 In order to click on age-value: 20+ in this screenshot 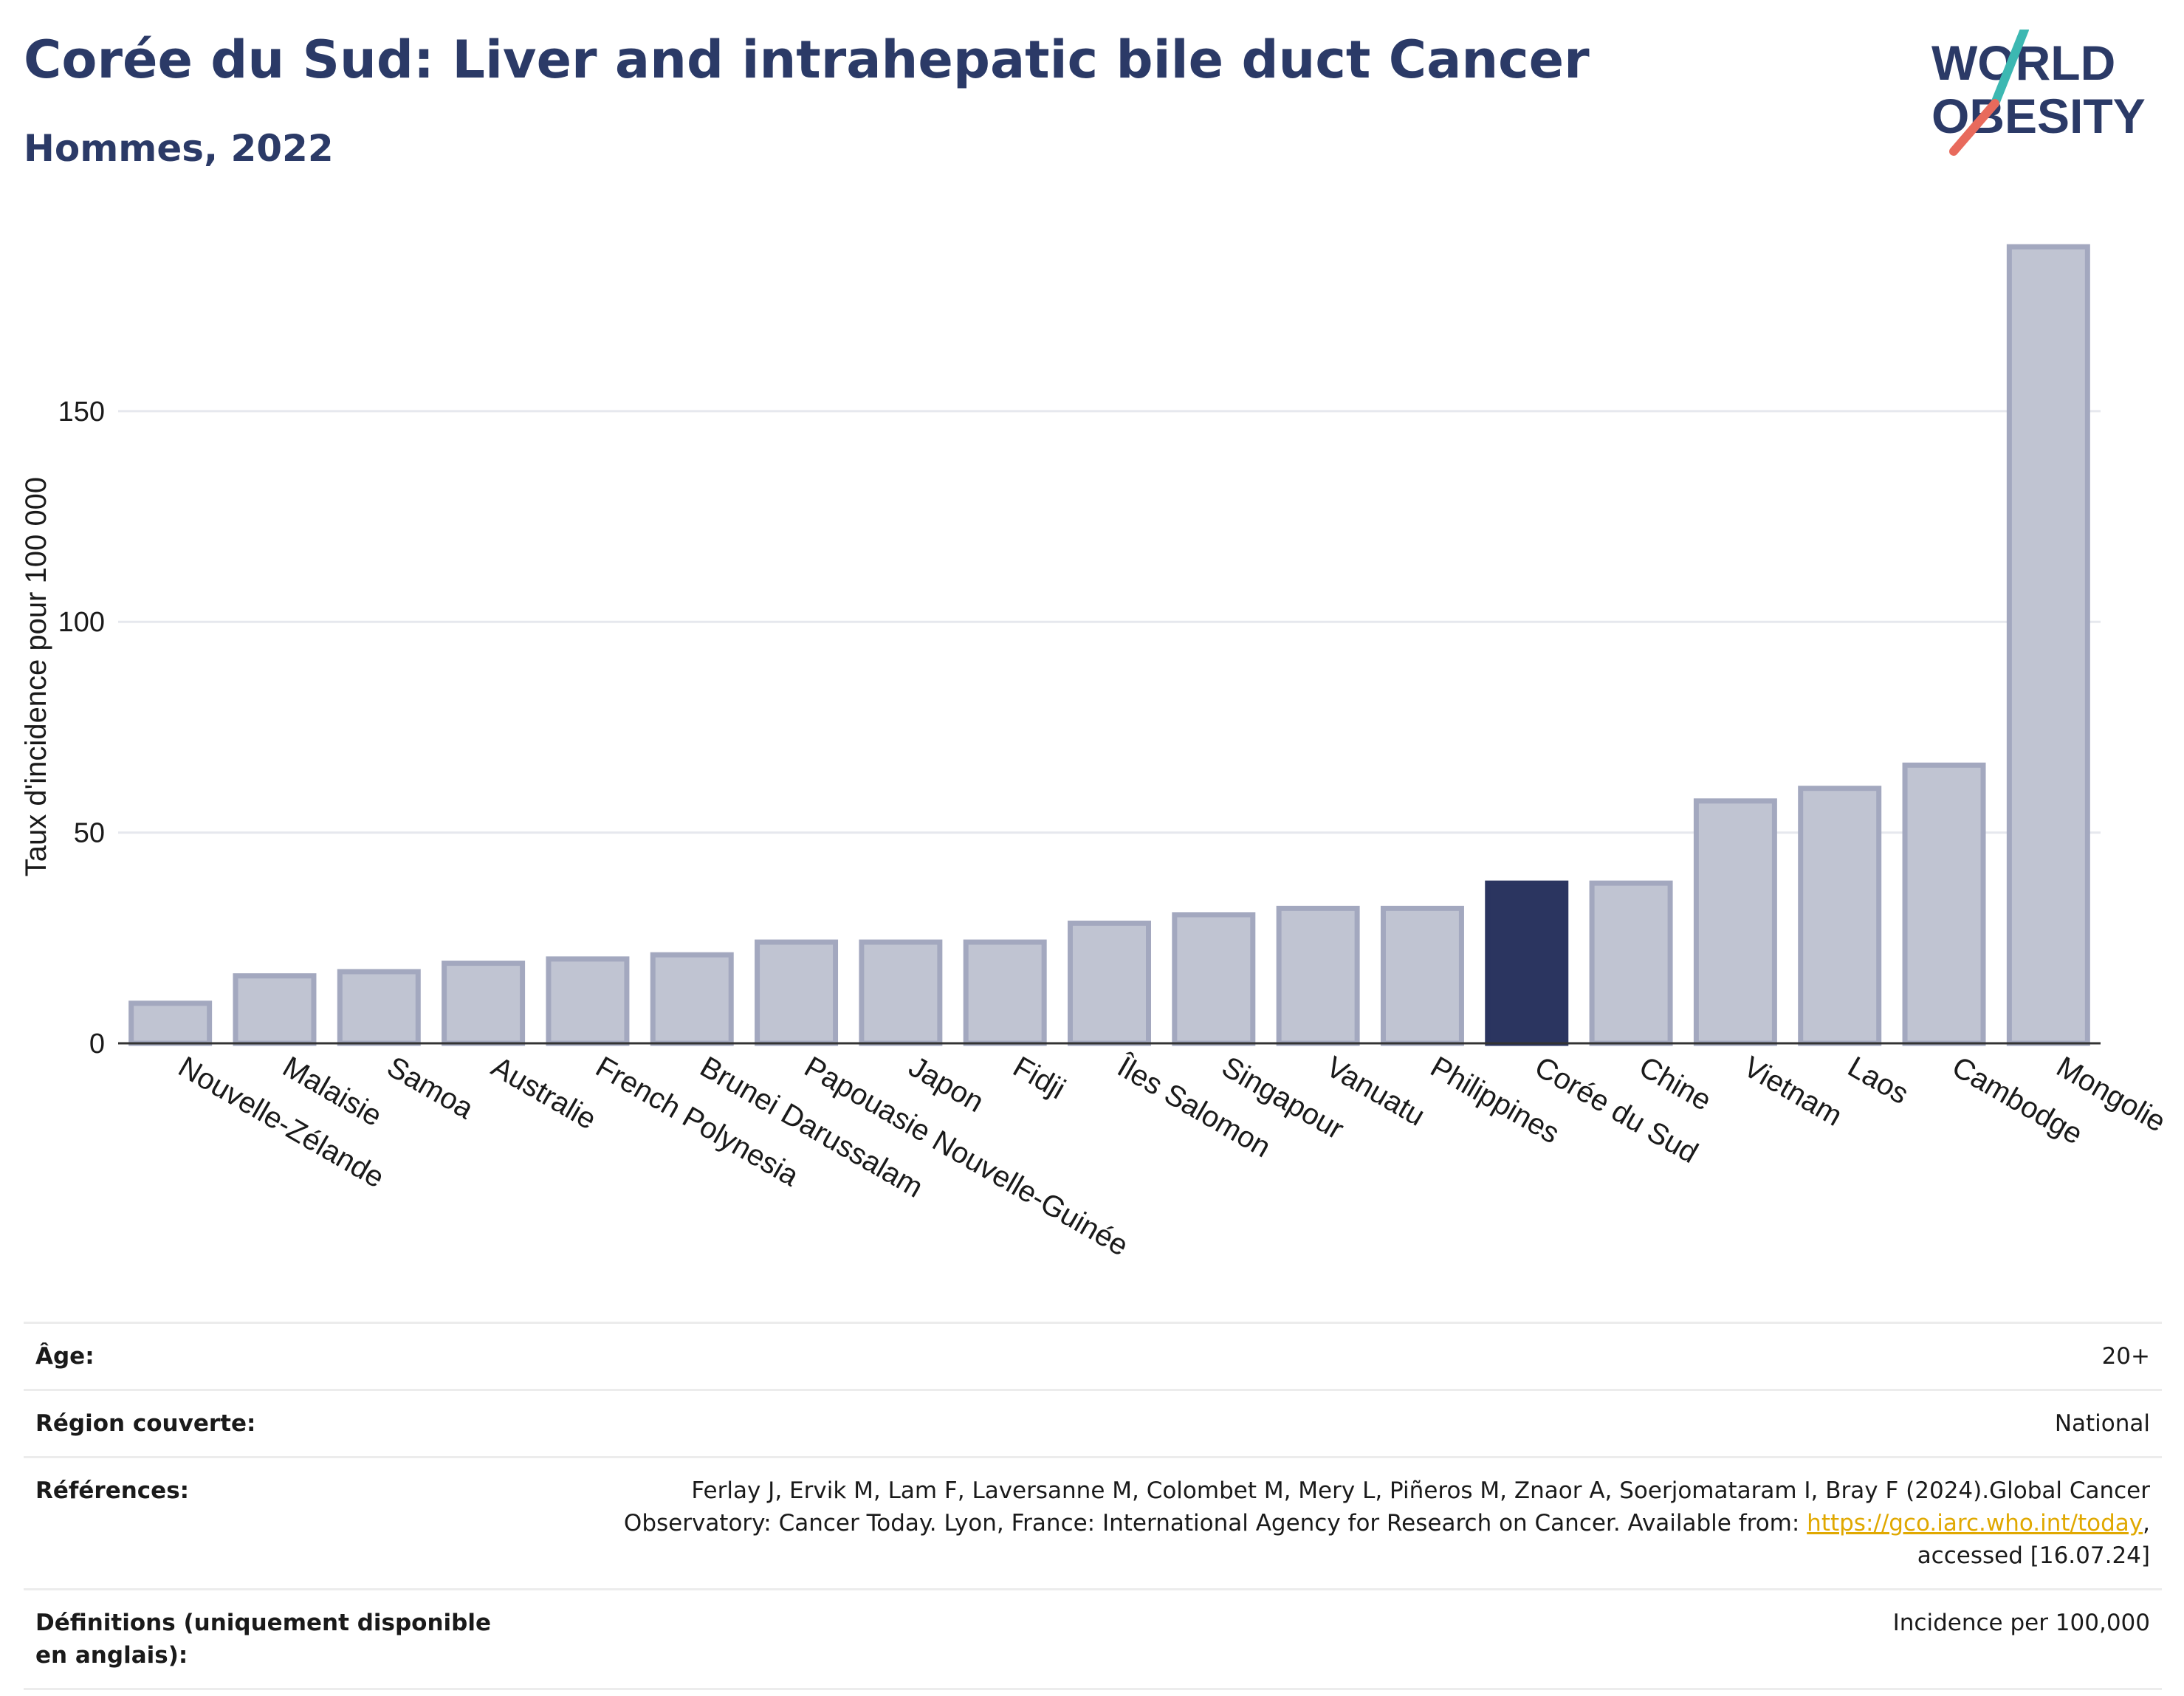, I will do `click(2126, 1356)`.